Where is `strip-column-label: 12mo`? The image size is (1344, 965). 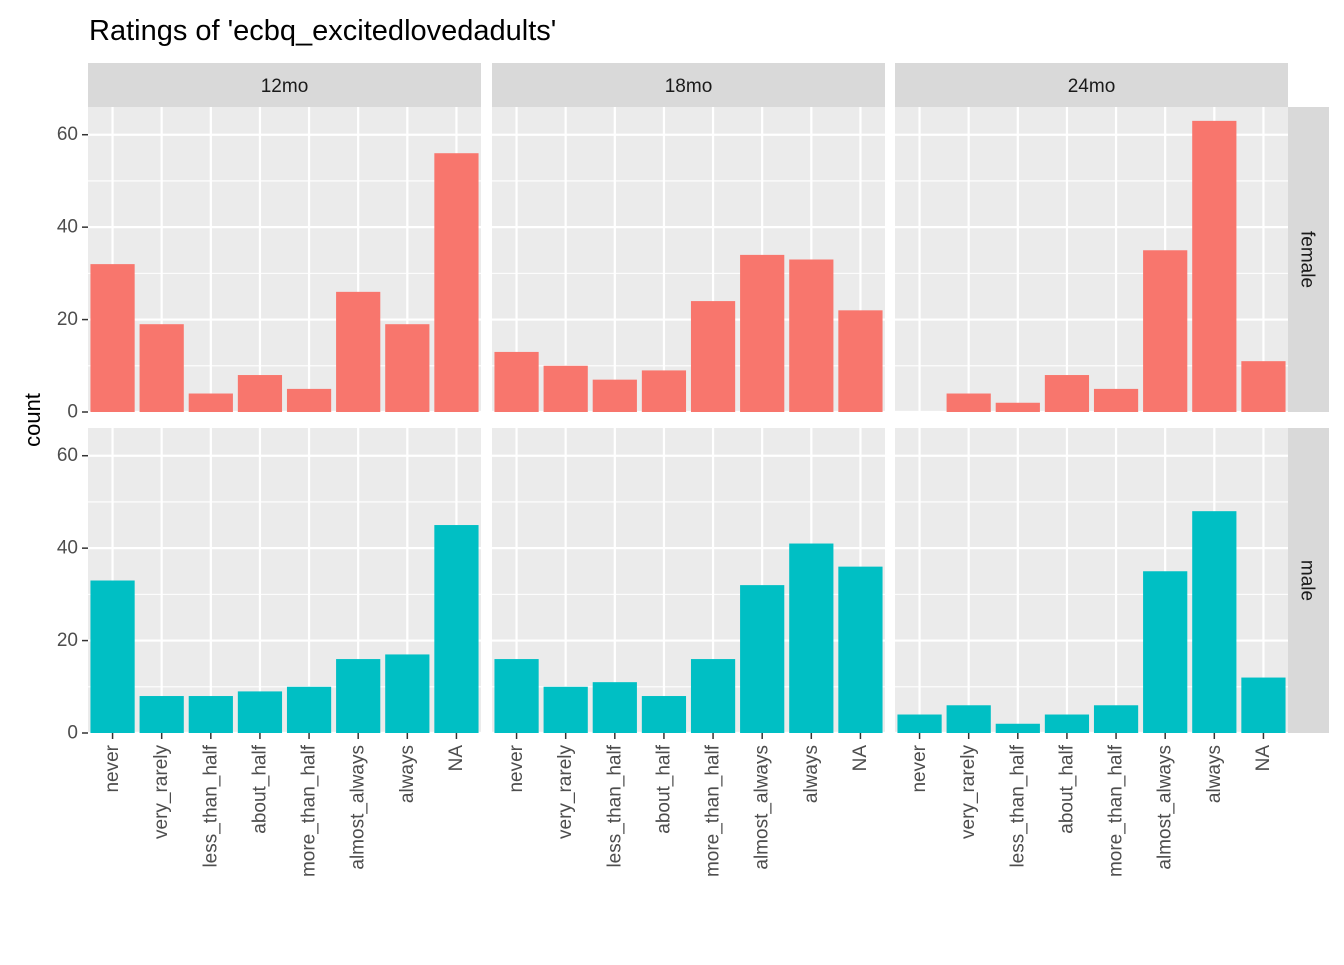 strip-column-label: 12mo is located at coordinates (285, 86).